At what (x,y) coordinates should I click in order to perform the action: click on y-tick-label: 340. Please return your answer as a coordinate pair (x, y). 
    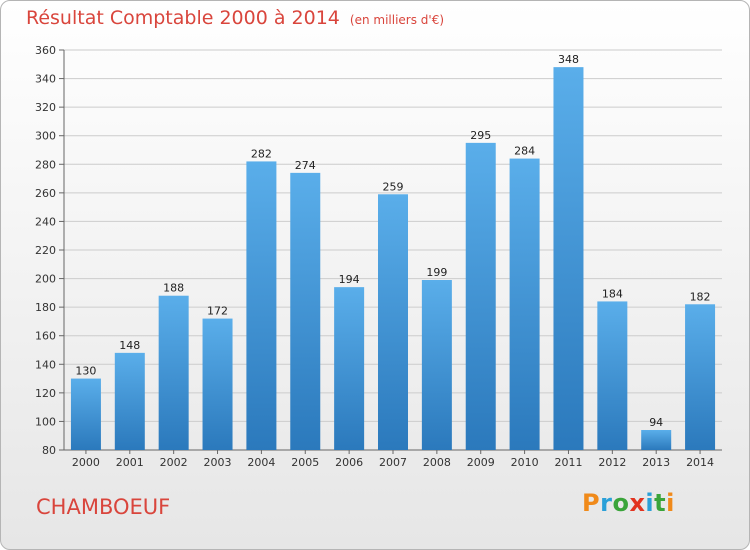
    Looking at the image, I should click on (45, 79).